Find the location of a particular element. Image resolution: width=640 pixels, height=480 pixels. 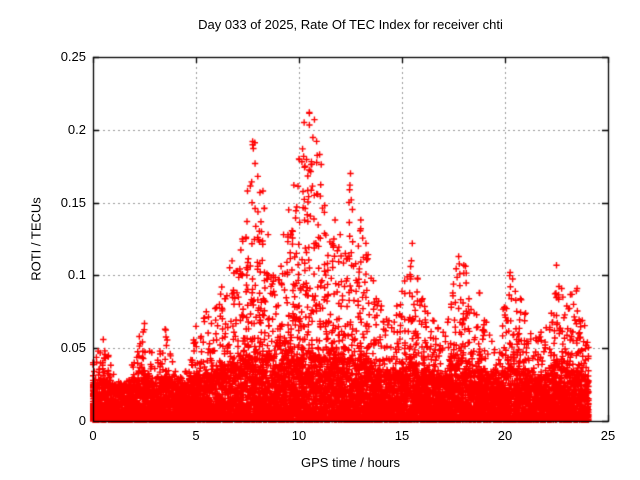

y-tick-label: 0.05 is located at coordinates (73, 348).